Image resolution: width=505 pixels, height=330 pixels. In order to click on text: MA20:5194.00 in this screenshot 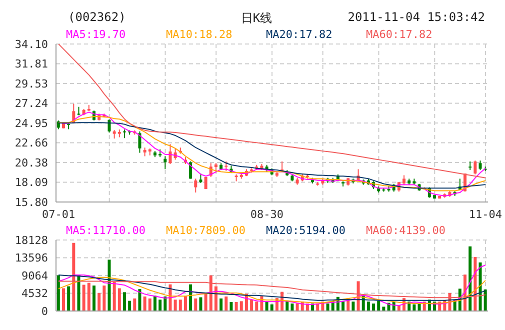, I will do `click(306, 230)`.